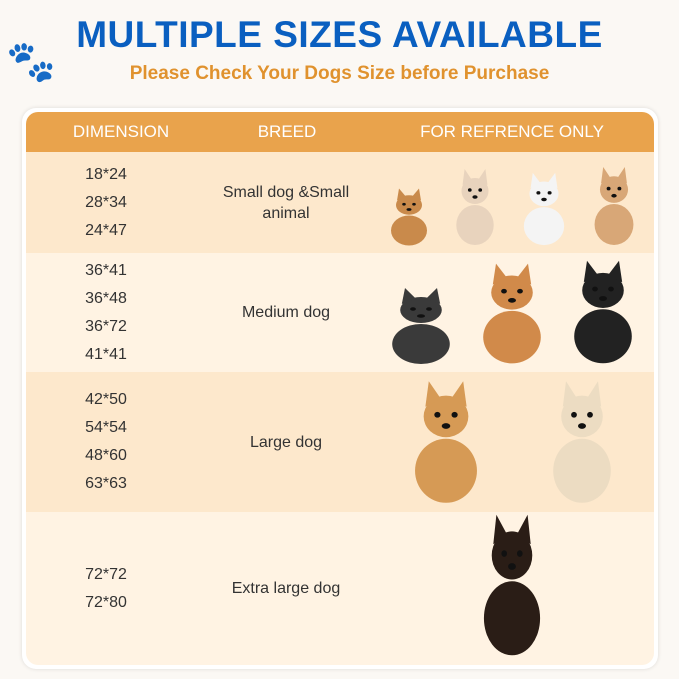  I want to click on bichon-image, so click(543, 209).